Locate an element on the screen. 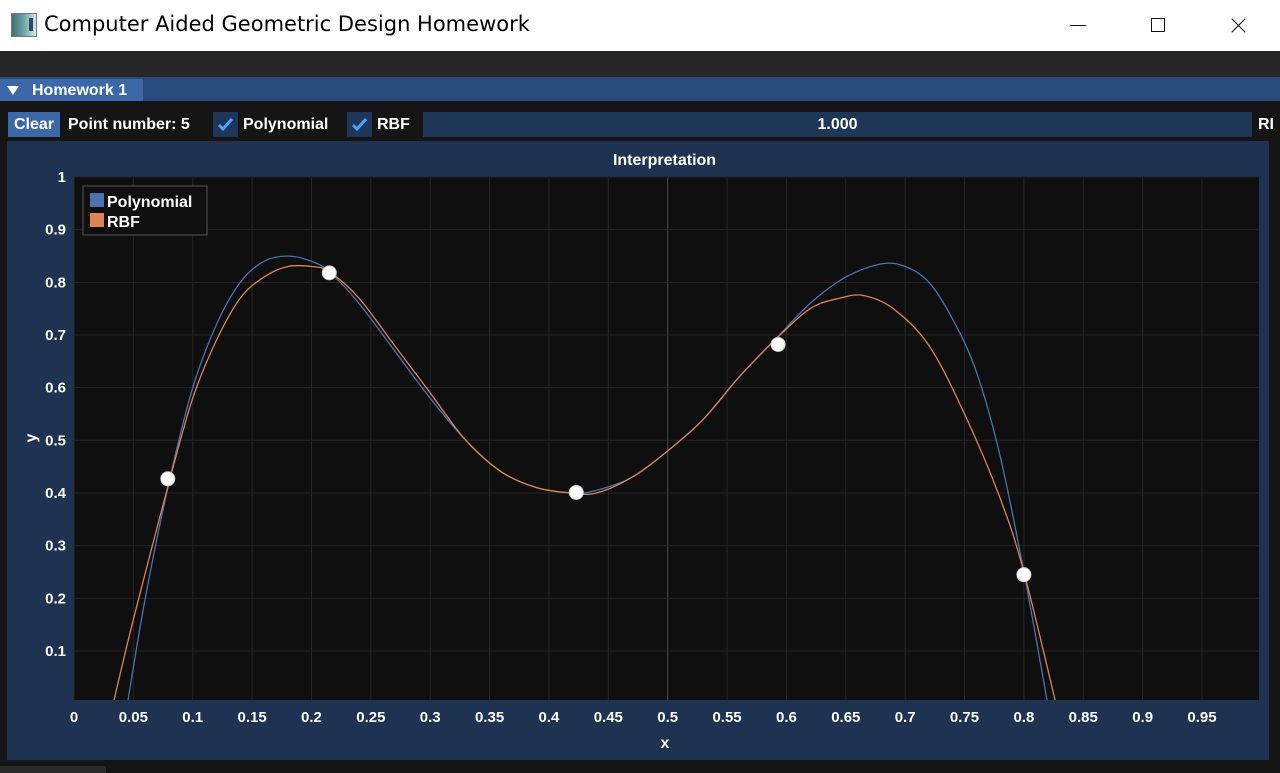  x-axis-label: x is located at coordinates (665, 743).